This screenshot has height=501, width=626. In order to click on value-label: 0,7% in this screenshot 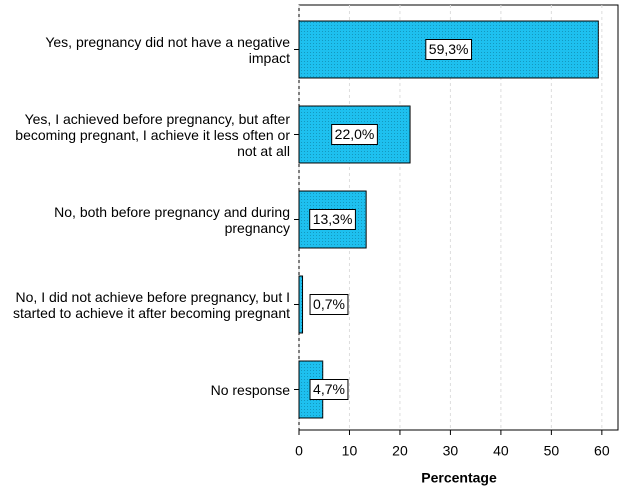, I will do `click(329, 304)`.